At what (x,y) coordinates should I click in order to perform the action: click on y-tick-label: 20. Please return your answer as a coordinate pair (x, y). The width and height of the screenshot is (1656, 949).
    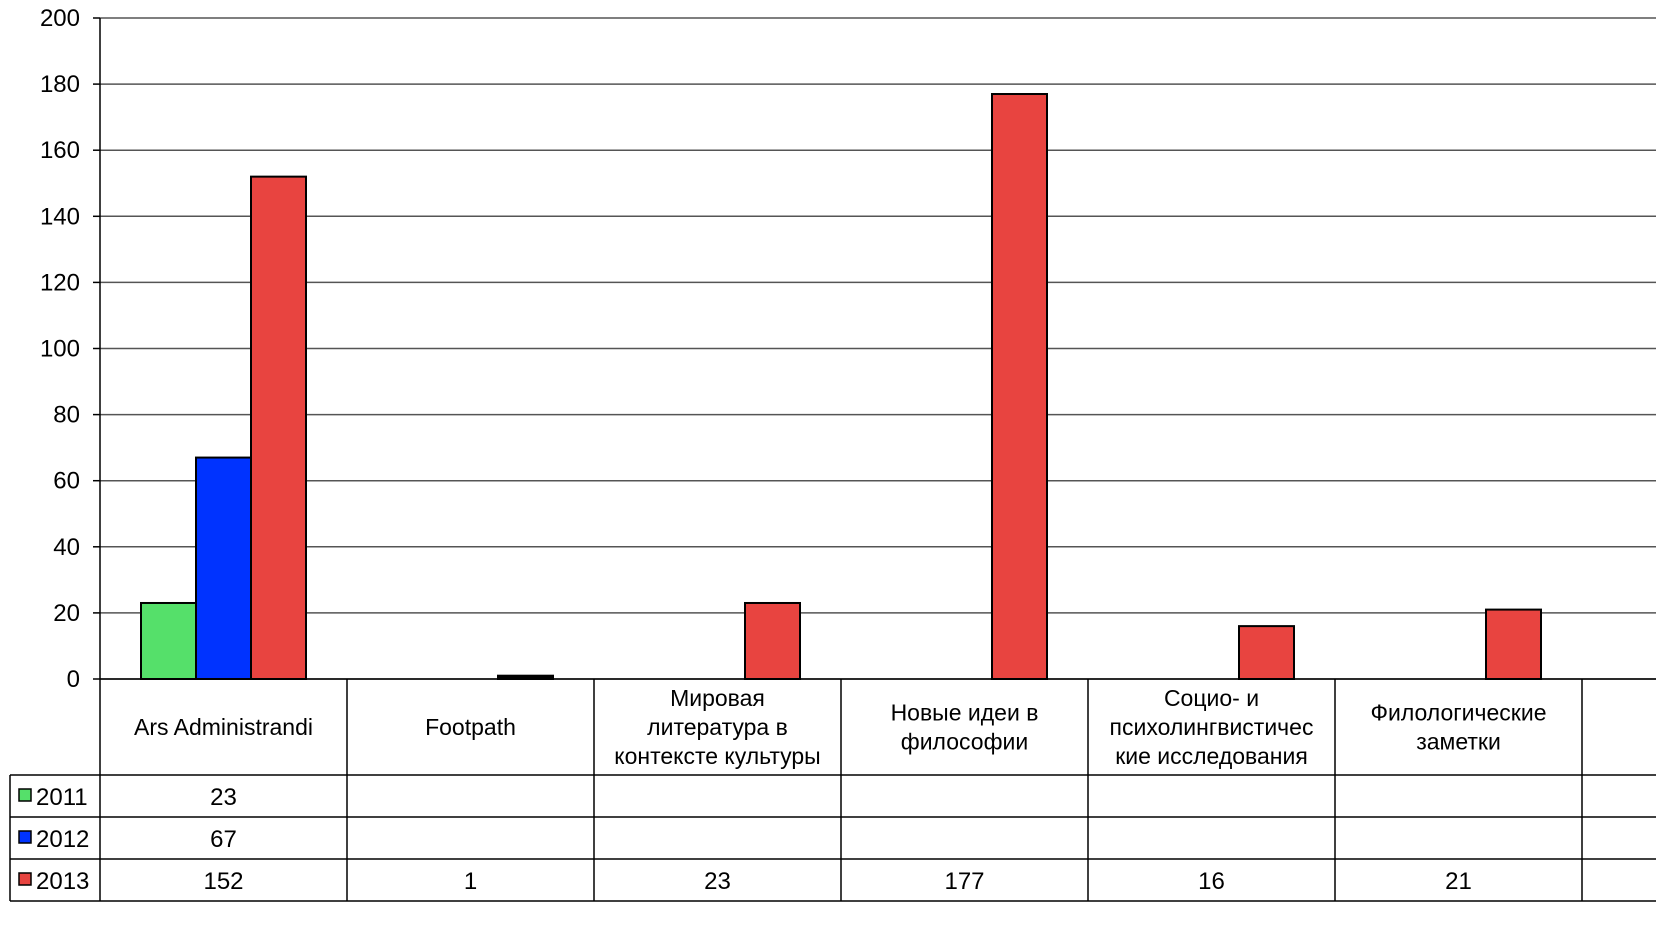
    Looking at the image, I should click on (66, 613).